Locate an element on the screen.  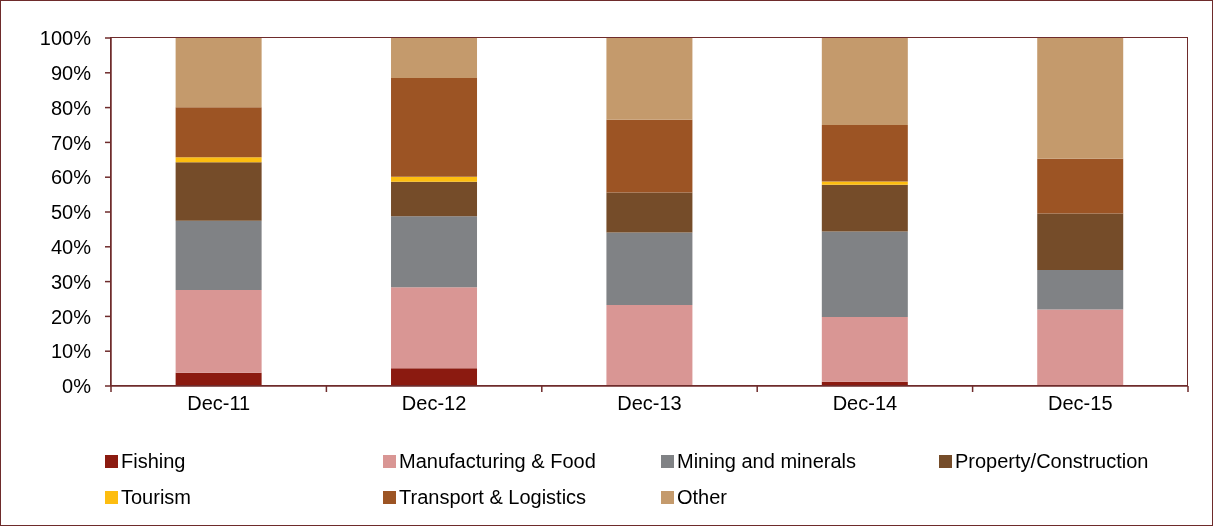
y-tick-label: 90% is located at coordinates (71, 72).